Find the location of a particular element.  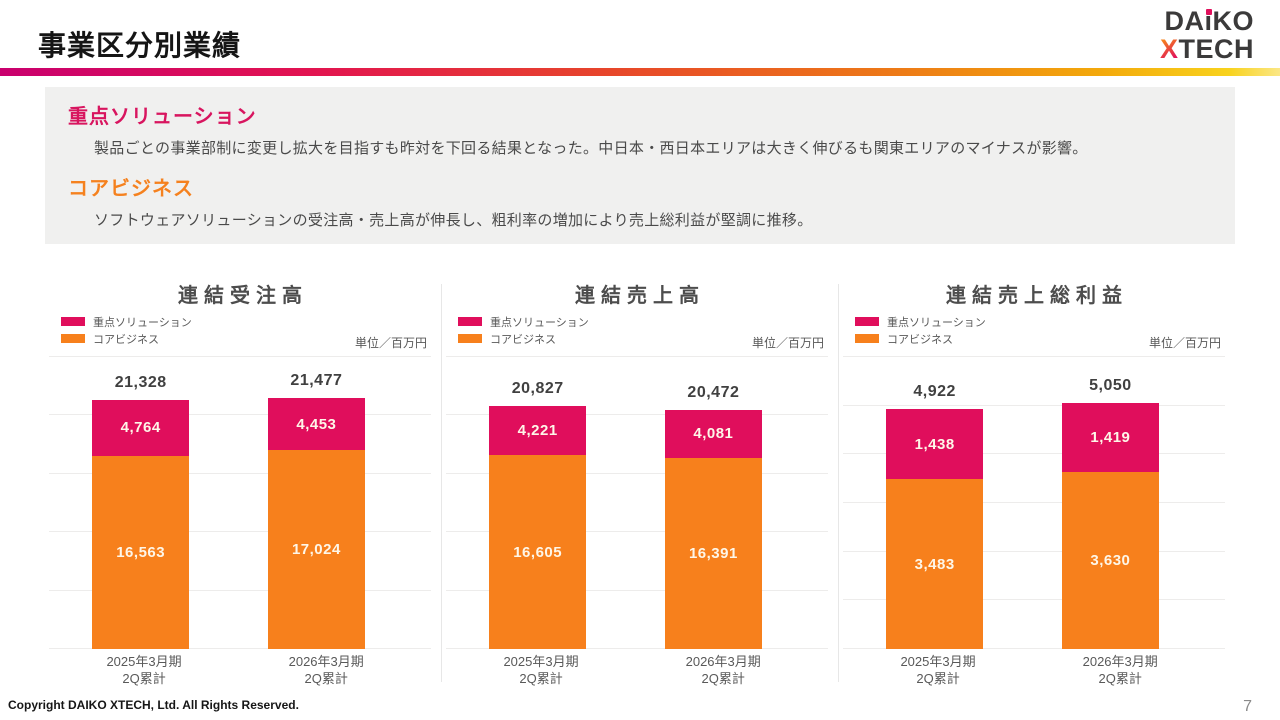

logo-letter-x: X is located at coordinates (1169, 48).